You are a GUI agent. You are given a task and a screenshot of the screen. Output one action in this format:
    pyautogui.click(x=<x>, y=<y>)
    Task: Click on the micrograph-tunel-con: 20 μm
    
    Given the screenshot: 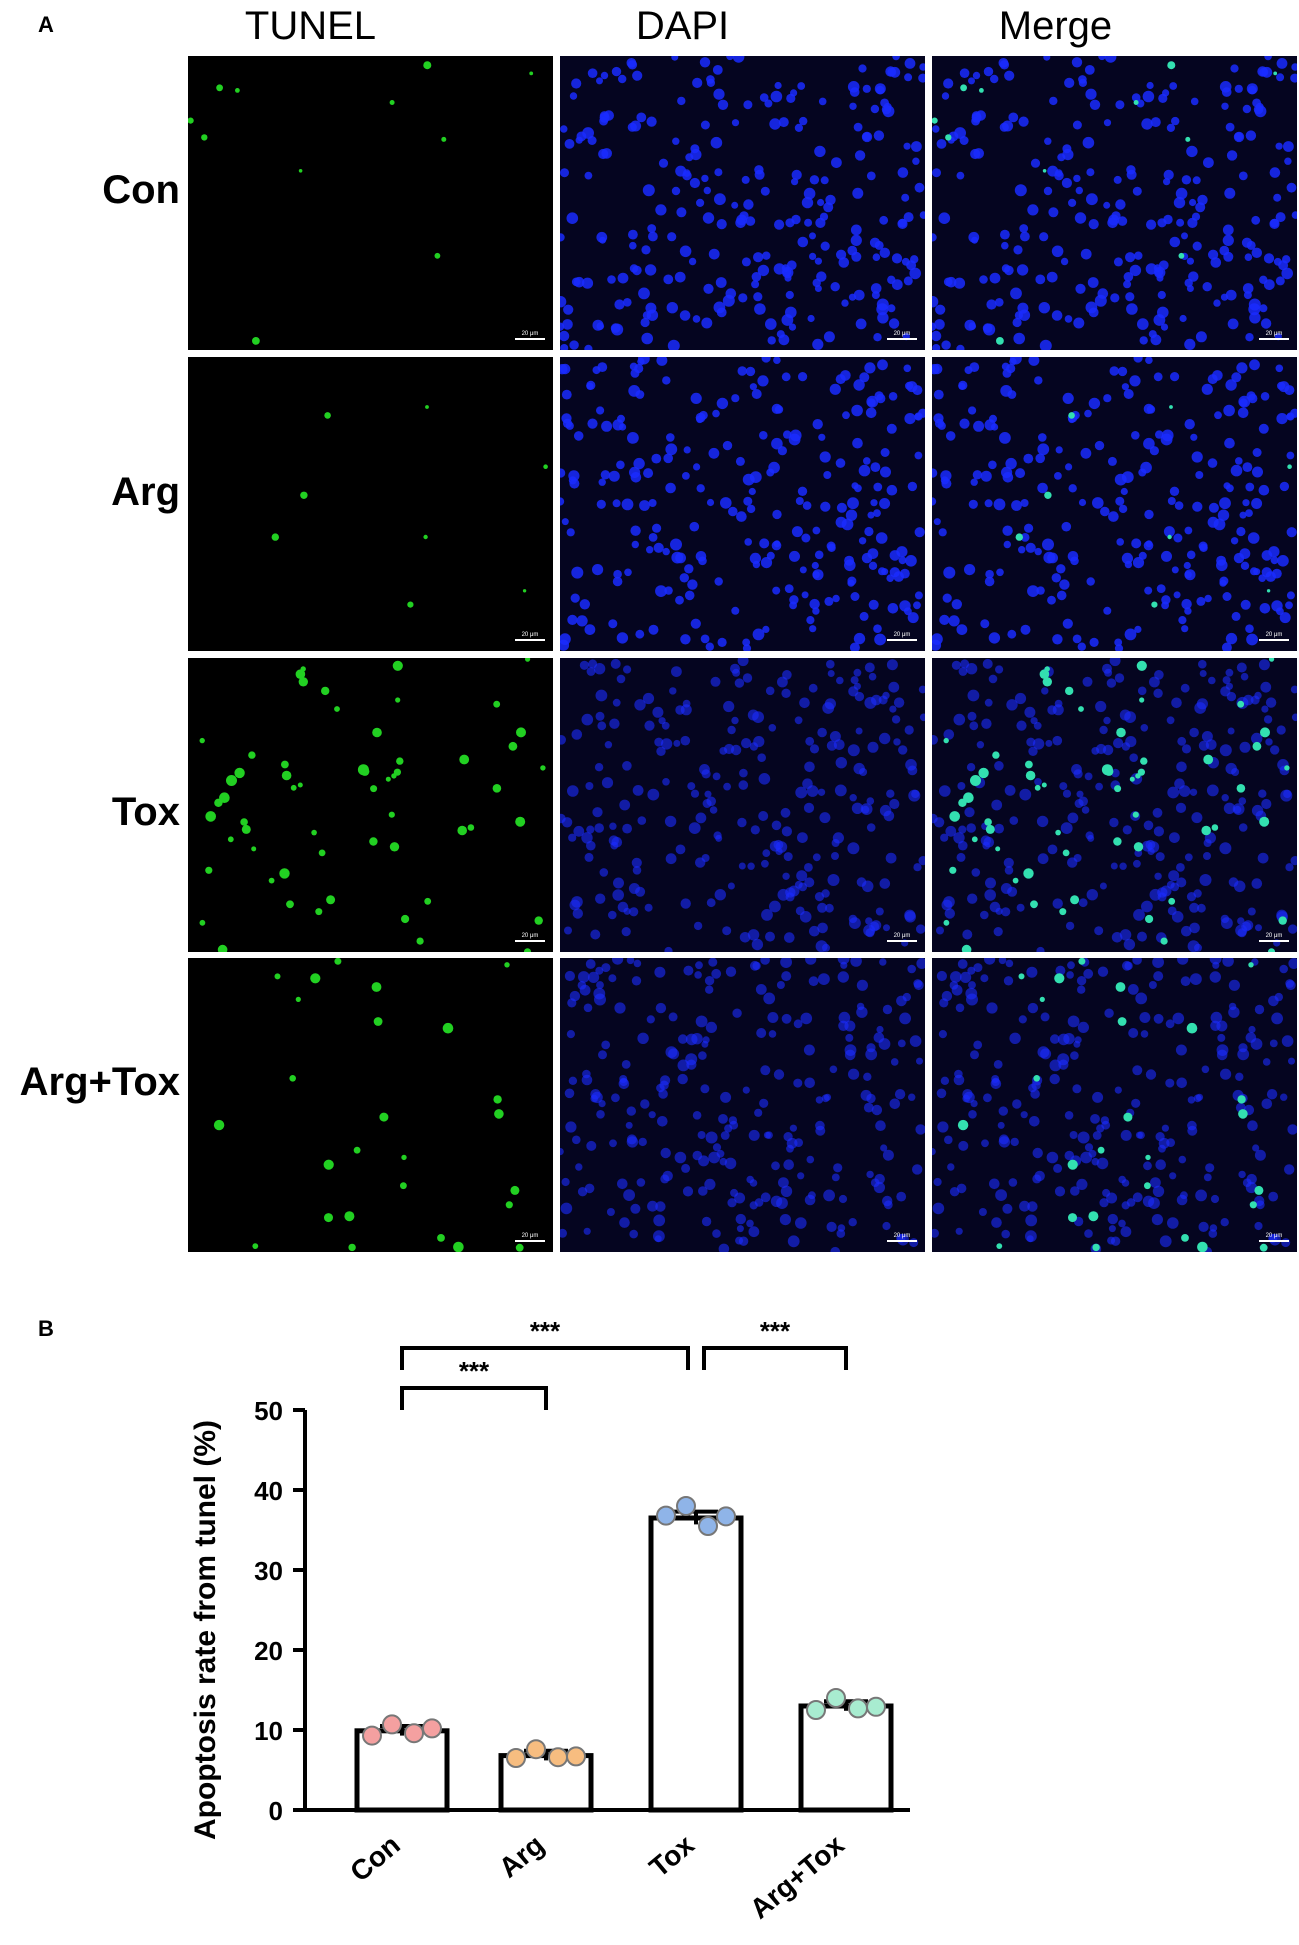 What is the action you would take?
    pyautogui.click(x=370, y=203)
    